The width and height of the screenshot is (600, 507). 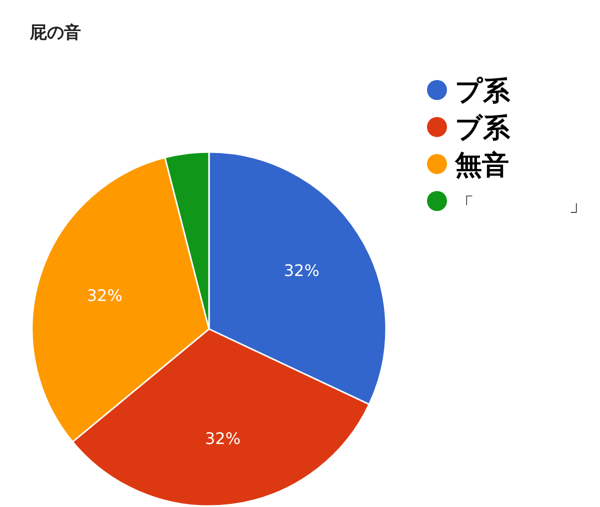 What do you see at coordinates (481, 165) in the screenshot?
I see `legend-label: 無音` at bounding box center [481, 165].